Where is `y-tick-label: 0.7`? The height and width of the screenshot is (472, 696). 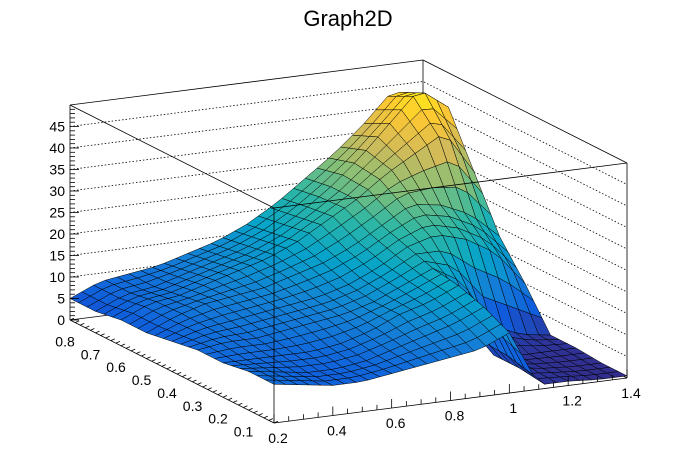 y-tick-label: 0.7 is located at coordinates (91, 354).